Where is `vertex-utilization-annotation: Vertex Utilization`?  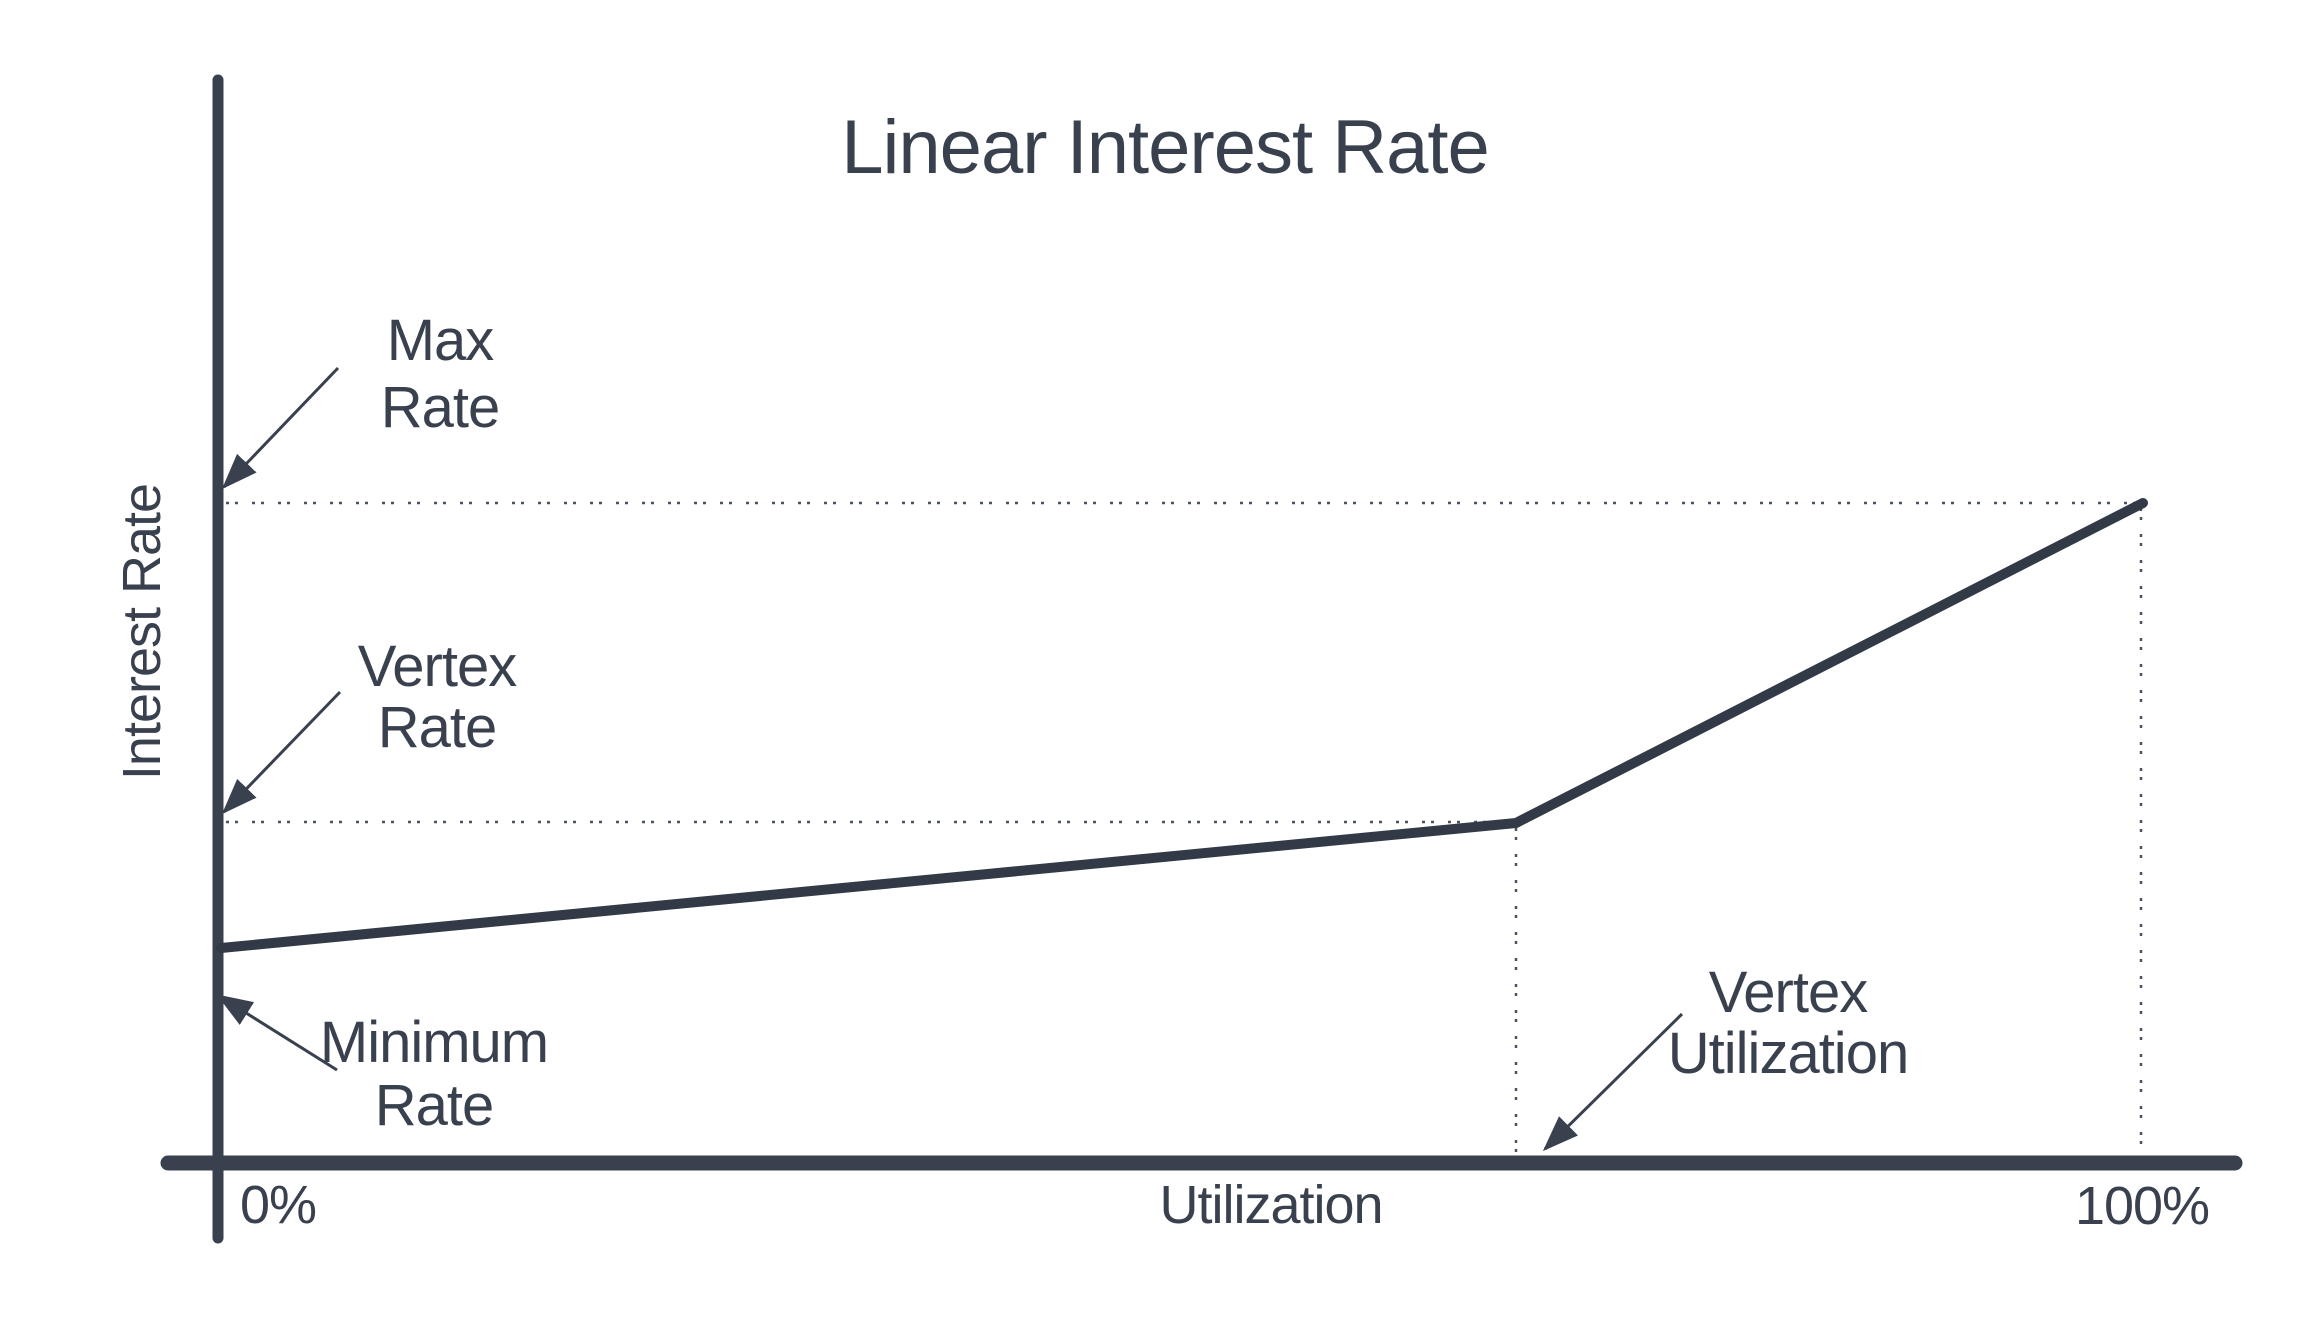
vertex-utilization-annotation: Vertex Utilization is located at coordinates (1788, 1023).